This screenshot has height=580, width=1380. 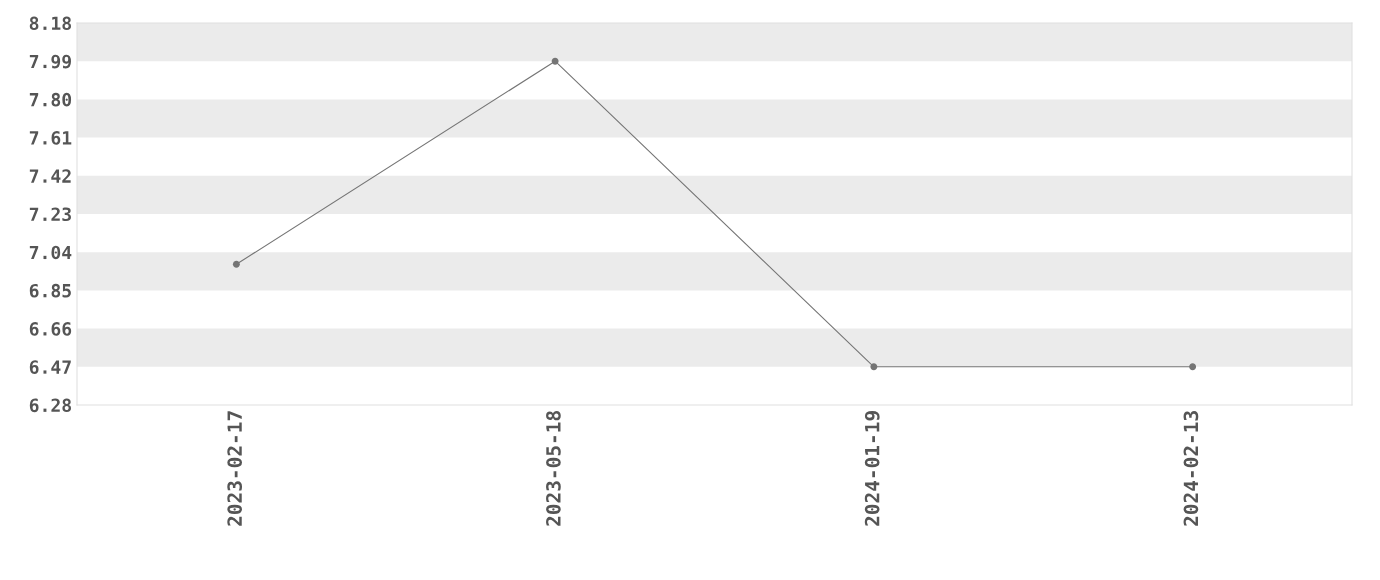 I want to click on y-tick-label: 7.80, so click(x=50, y=99).